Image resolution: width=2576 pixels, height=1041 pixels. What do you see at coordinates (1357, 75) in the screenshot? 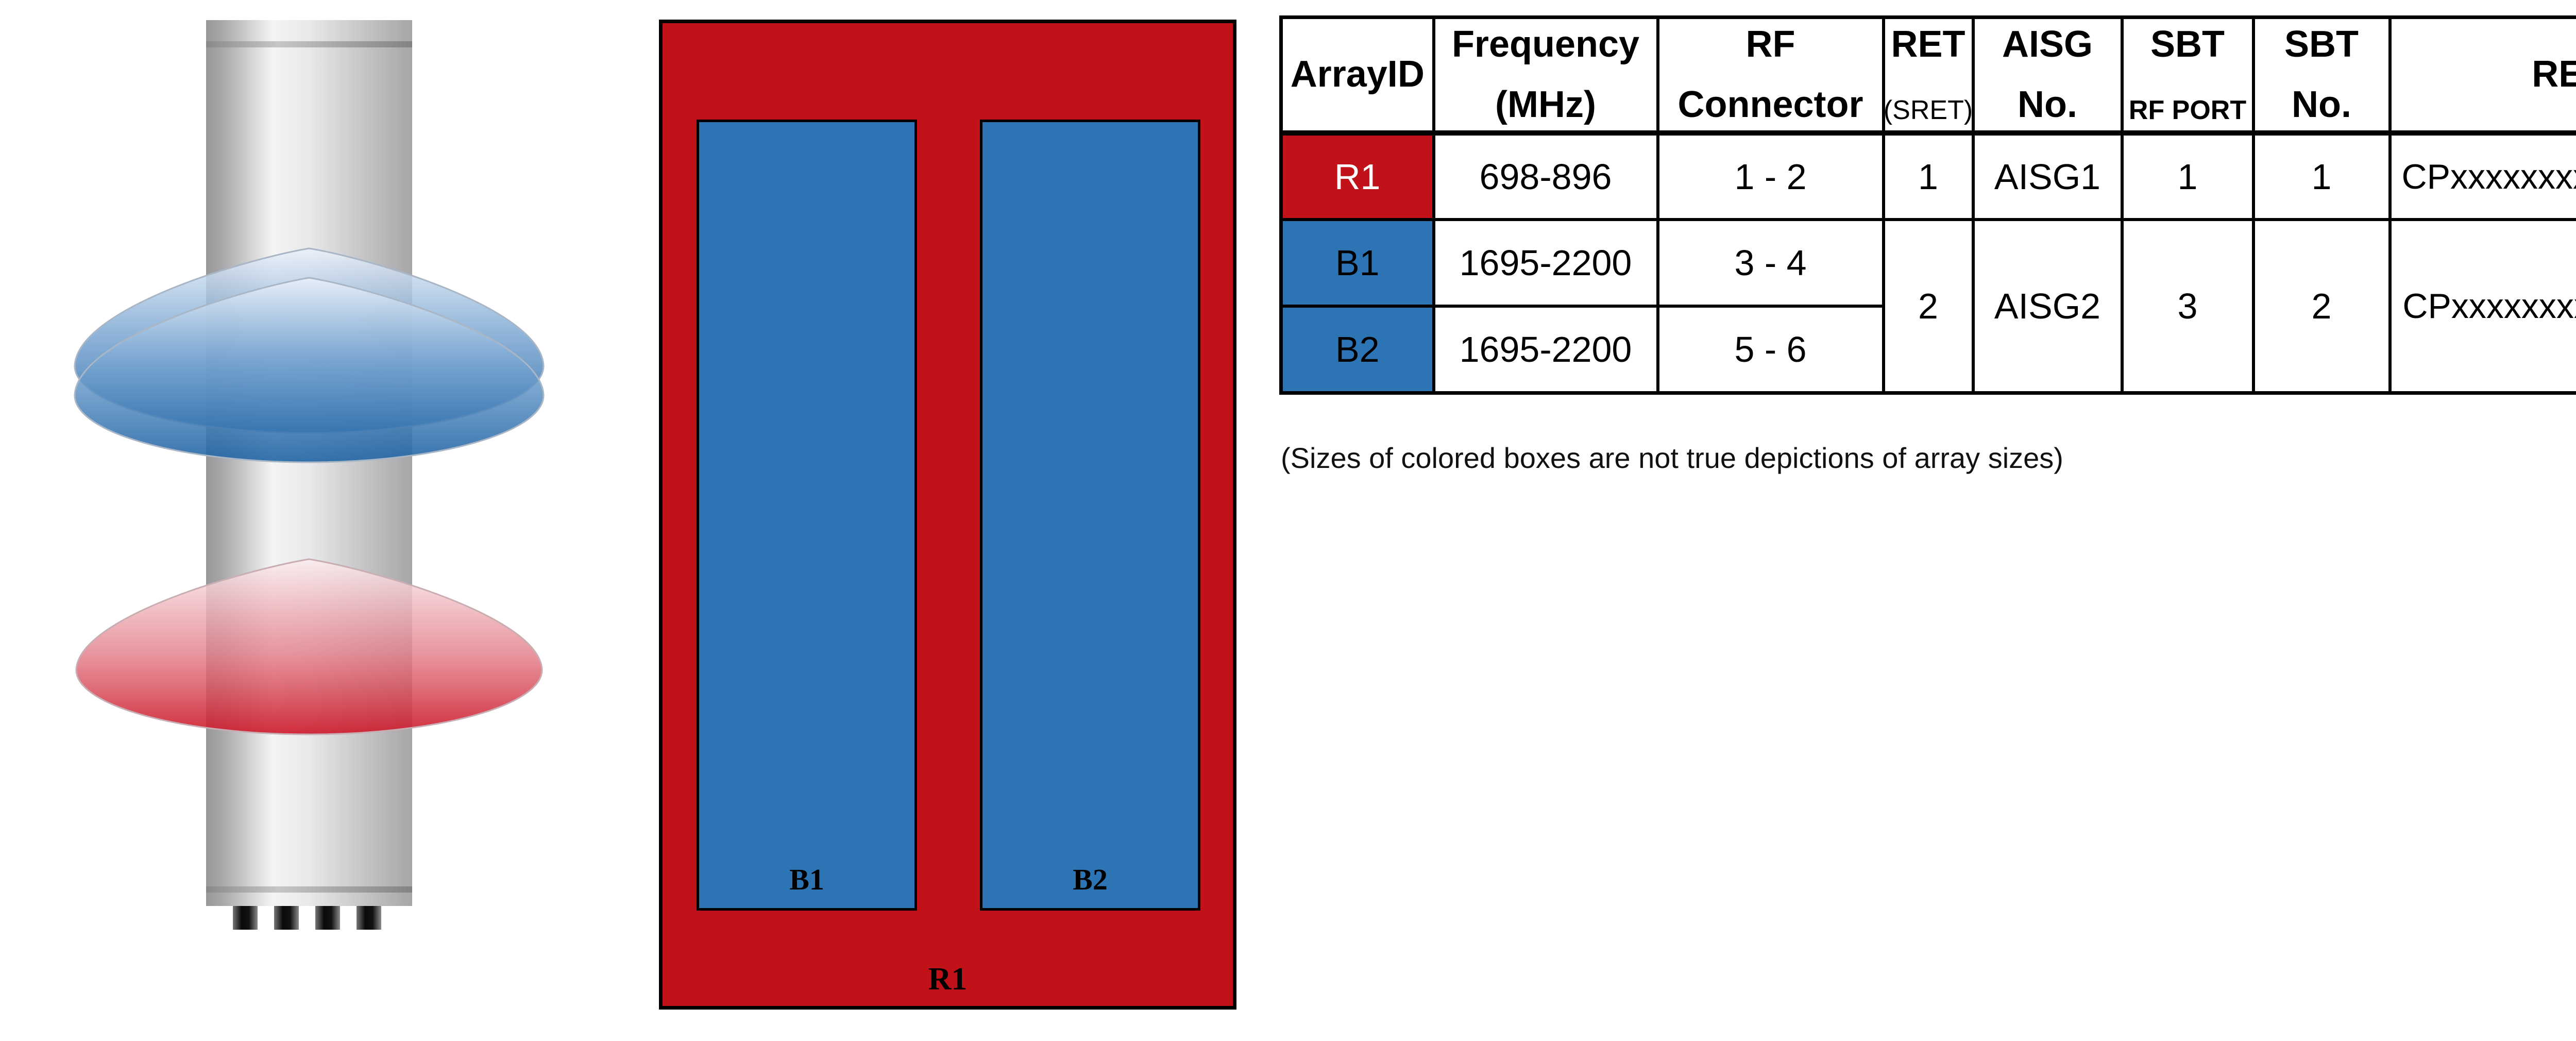
I see `col-header-arrayid: ArrayID` at bounding box center [1357, 75].